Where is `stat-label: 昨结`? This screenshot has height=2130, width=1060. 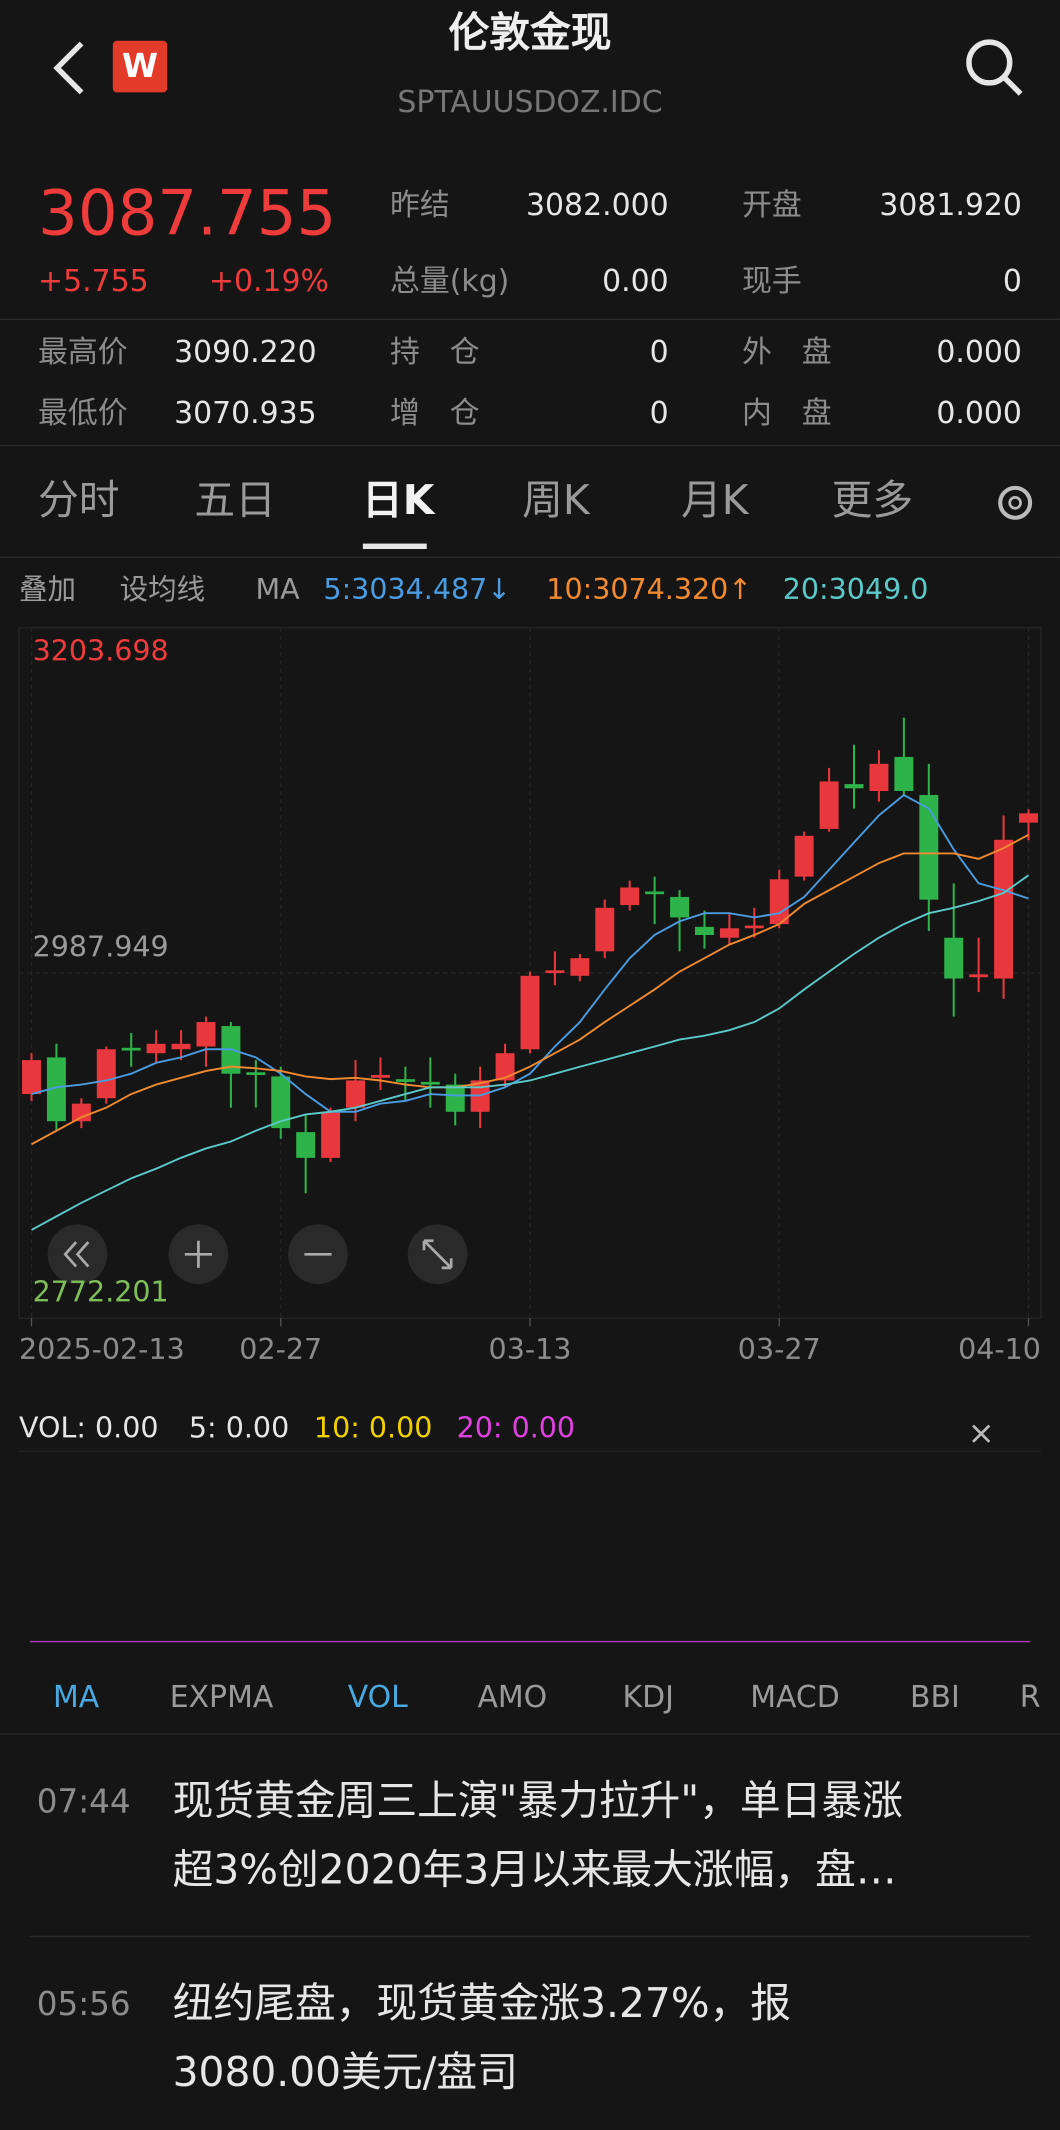 stat-label: 昨结 is located at coordinates (420, 205).